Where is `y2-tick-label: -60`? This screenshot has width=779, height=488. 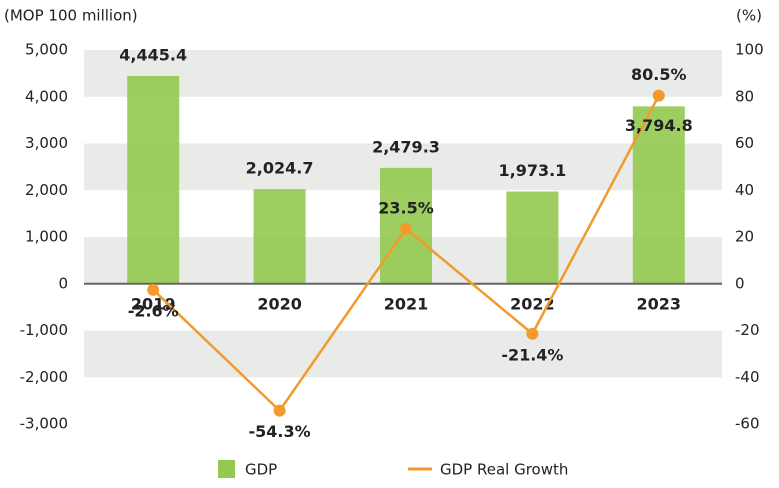 y2-tick-label: -60 is located at coordinates (747, 424).